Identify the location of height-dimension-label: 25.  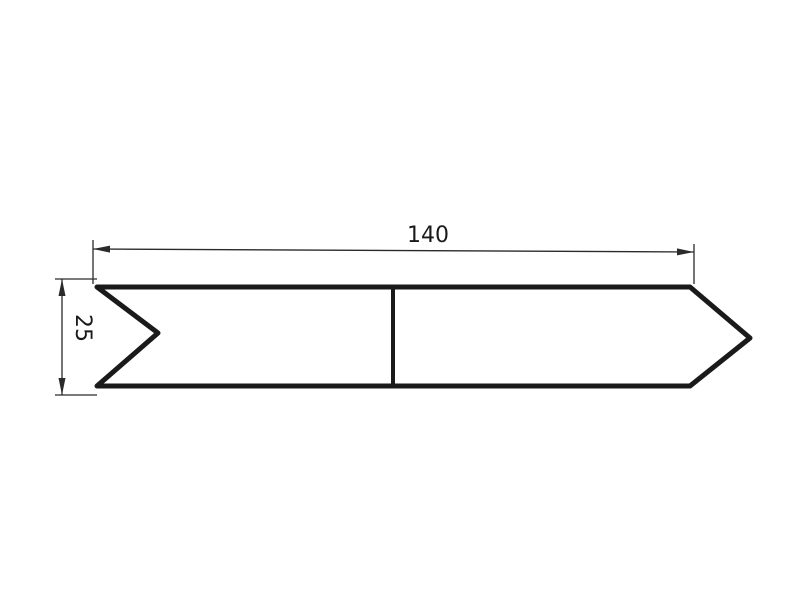
(82, 328).